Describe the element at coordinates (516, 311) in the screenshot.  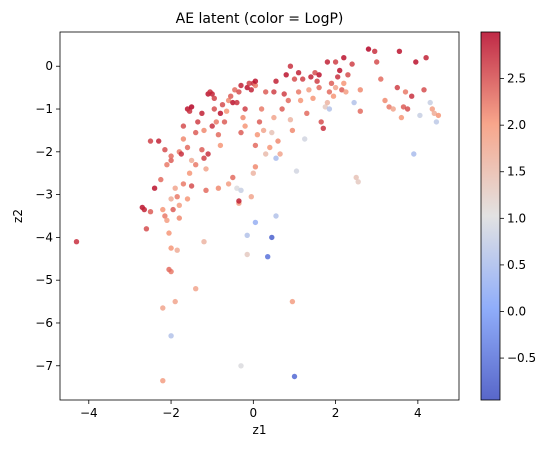
I see `colorbar-tick-label: 0.0` at that location.